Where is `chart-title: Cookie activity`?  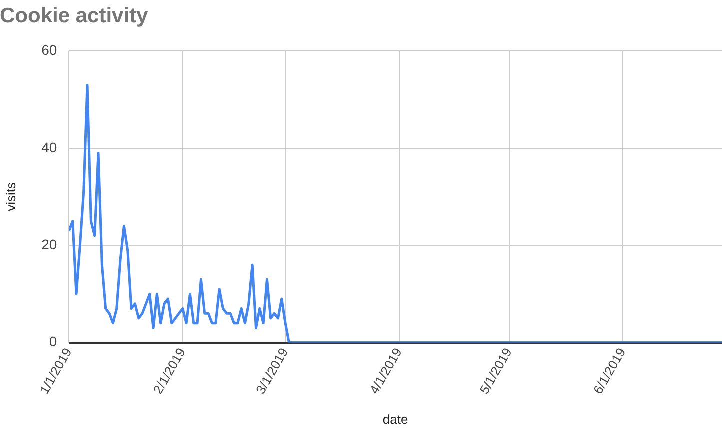 chart-title: Cookie activity is located at coordinates (74, 16).